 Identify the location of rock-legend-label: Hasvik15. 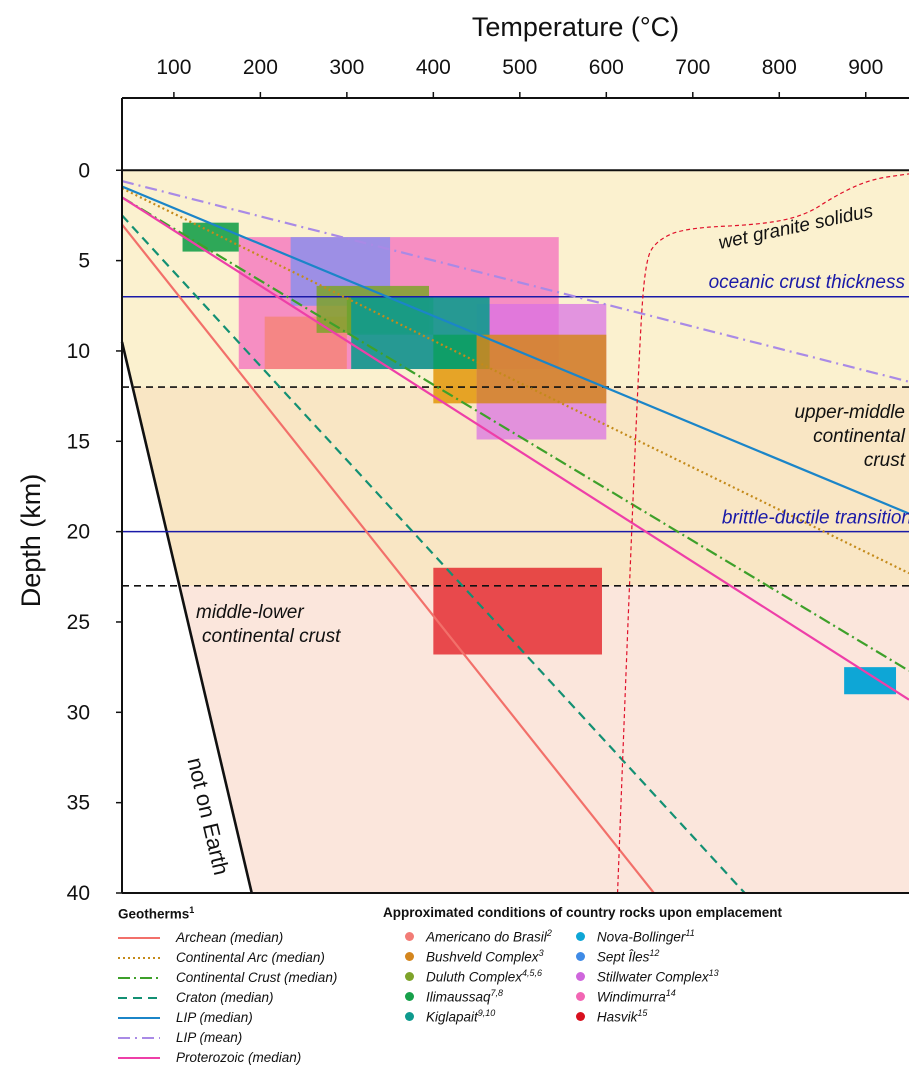
(622, 1016).